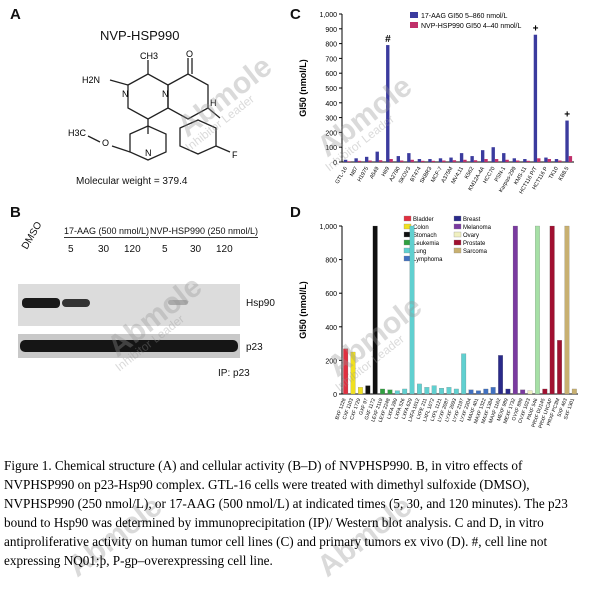 The image size is (592, 598). I want to click on time-5-a: 5, so click(71, 249).